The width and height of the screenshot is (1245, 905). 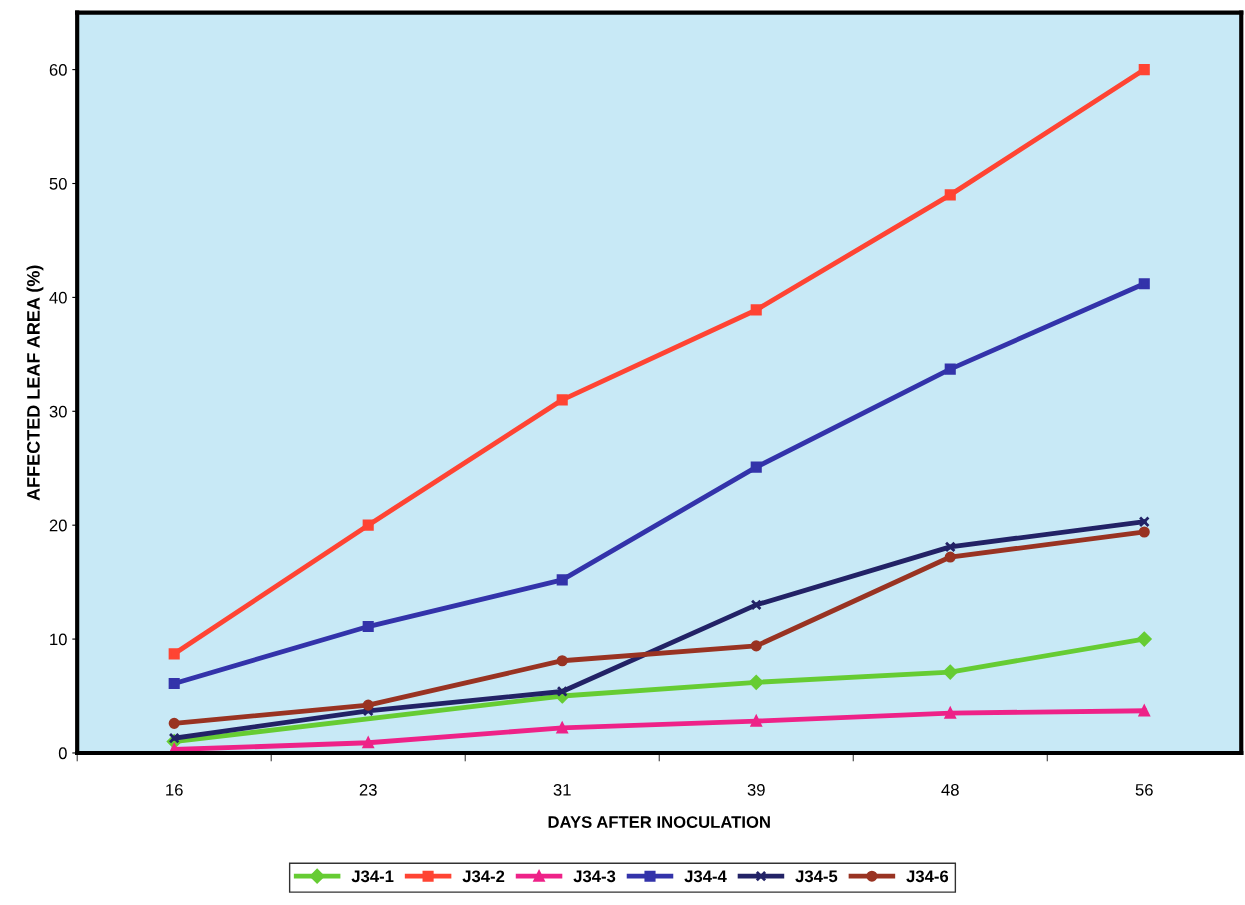 I want to click on x-tick-label: 31, so click(x=562, y=789).